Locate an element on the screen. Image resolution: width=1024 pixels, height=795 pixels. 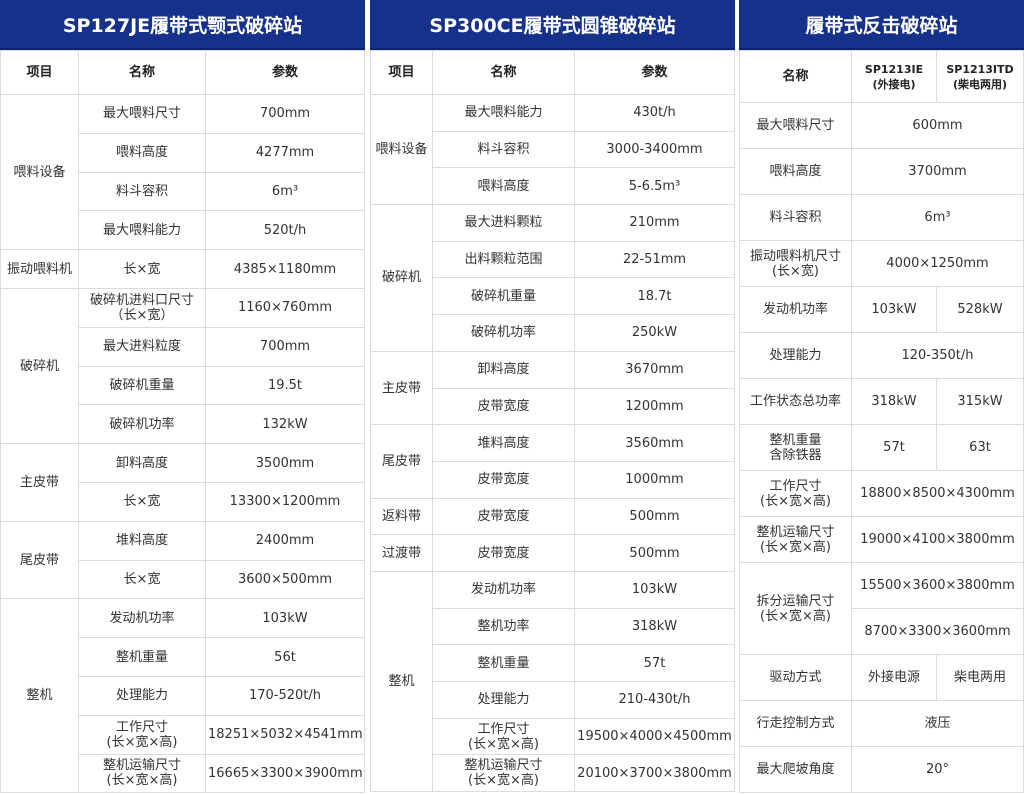
param-value: 210mm is located at coordinates (654, 223).